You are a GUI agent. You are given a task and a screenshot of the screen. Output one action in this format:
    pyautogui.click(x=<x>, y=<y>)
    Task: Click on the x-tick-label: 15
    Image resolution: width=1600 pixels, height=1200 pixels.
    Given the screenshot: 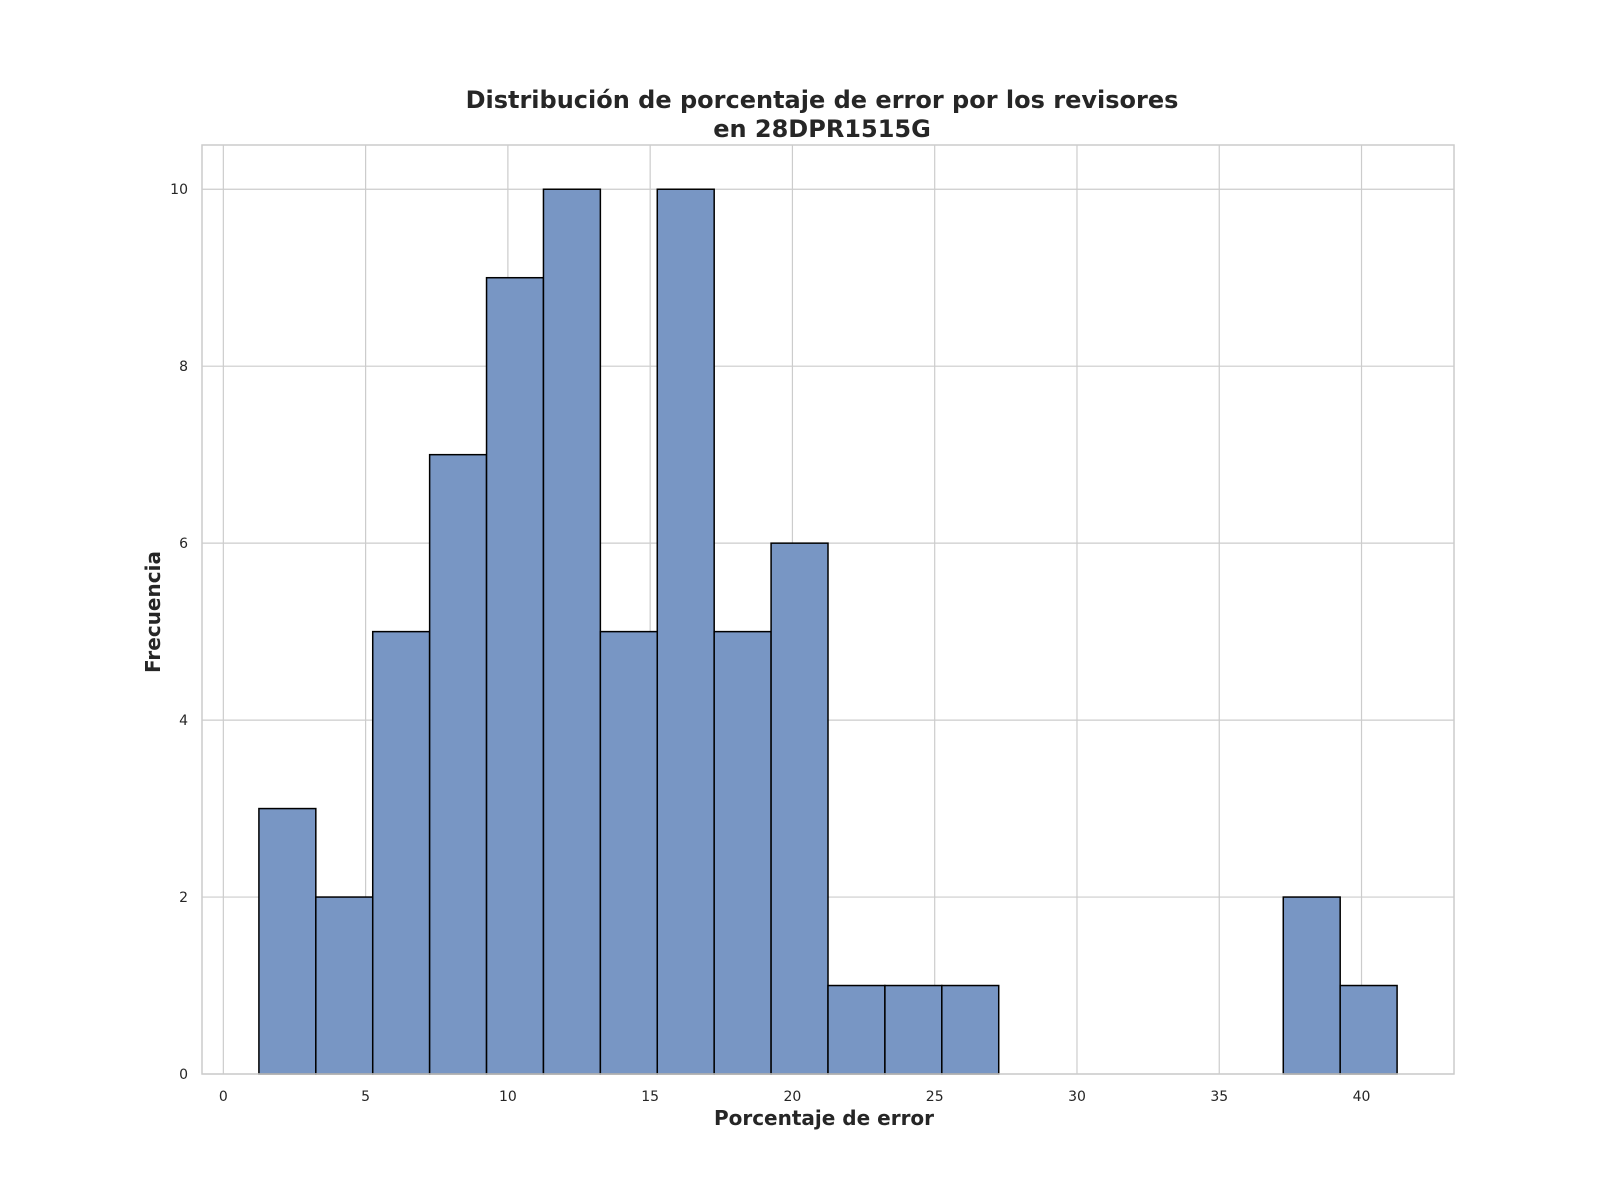 What is the action you would take?
    pyautogui.click(x=650, y=1097)
    